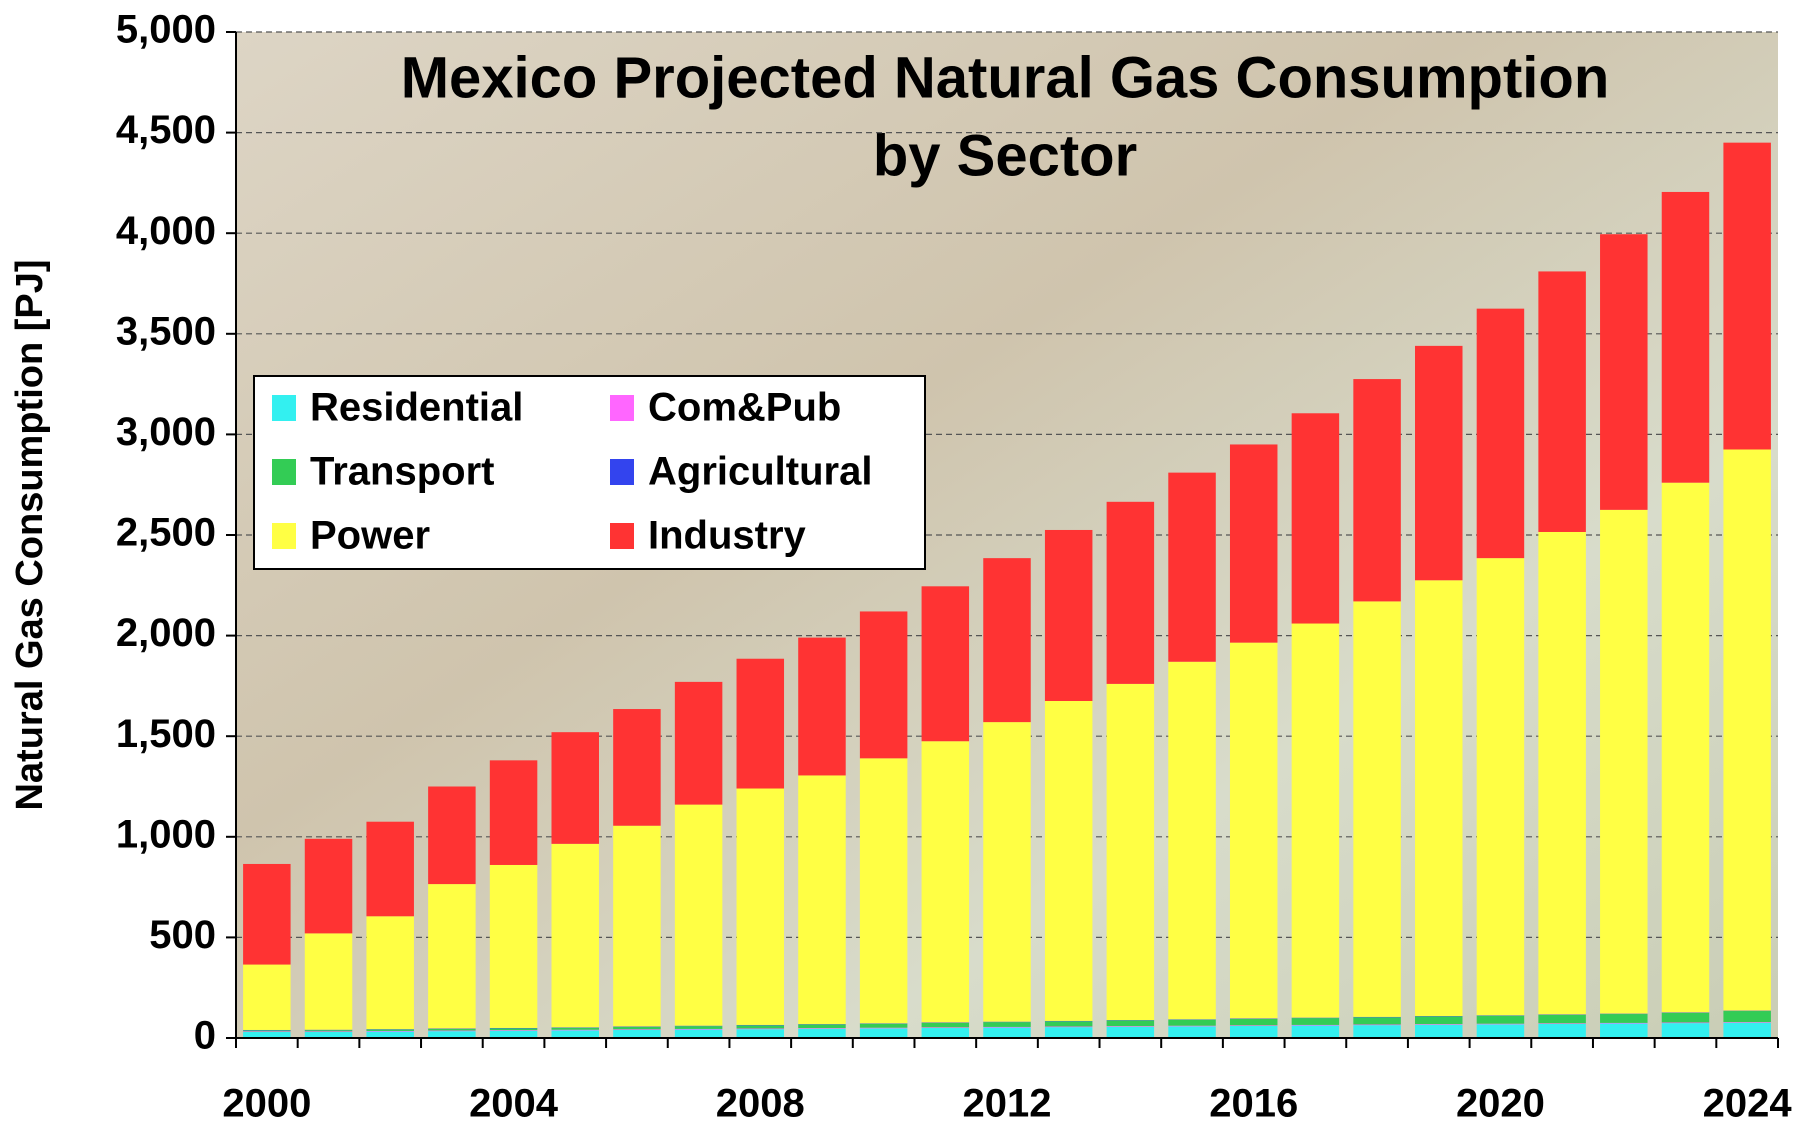 This screenshot has height=1124, width=1806. What do you see at coordinates (30, 534) in the screenshot?
I see `y-axis-label: Natural Gas Consumption [PJ]` at bounding box center [30, 534].